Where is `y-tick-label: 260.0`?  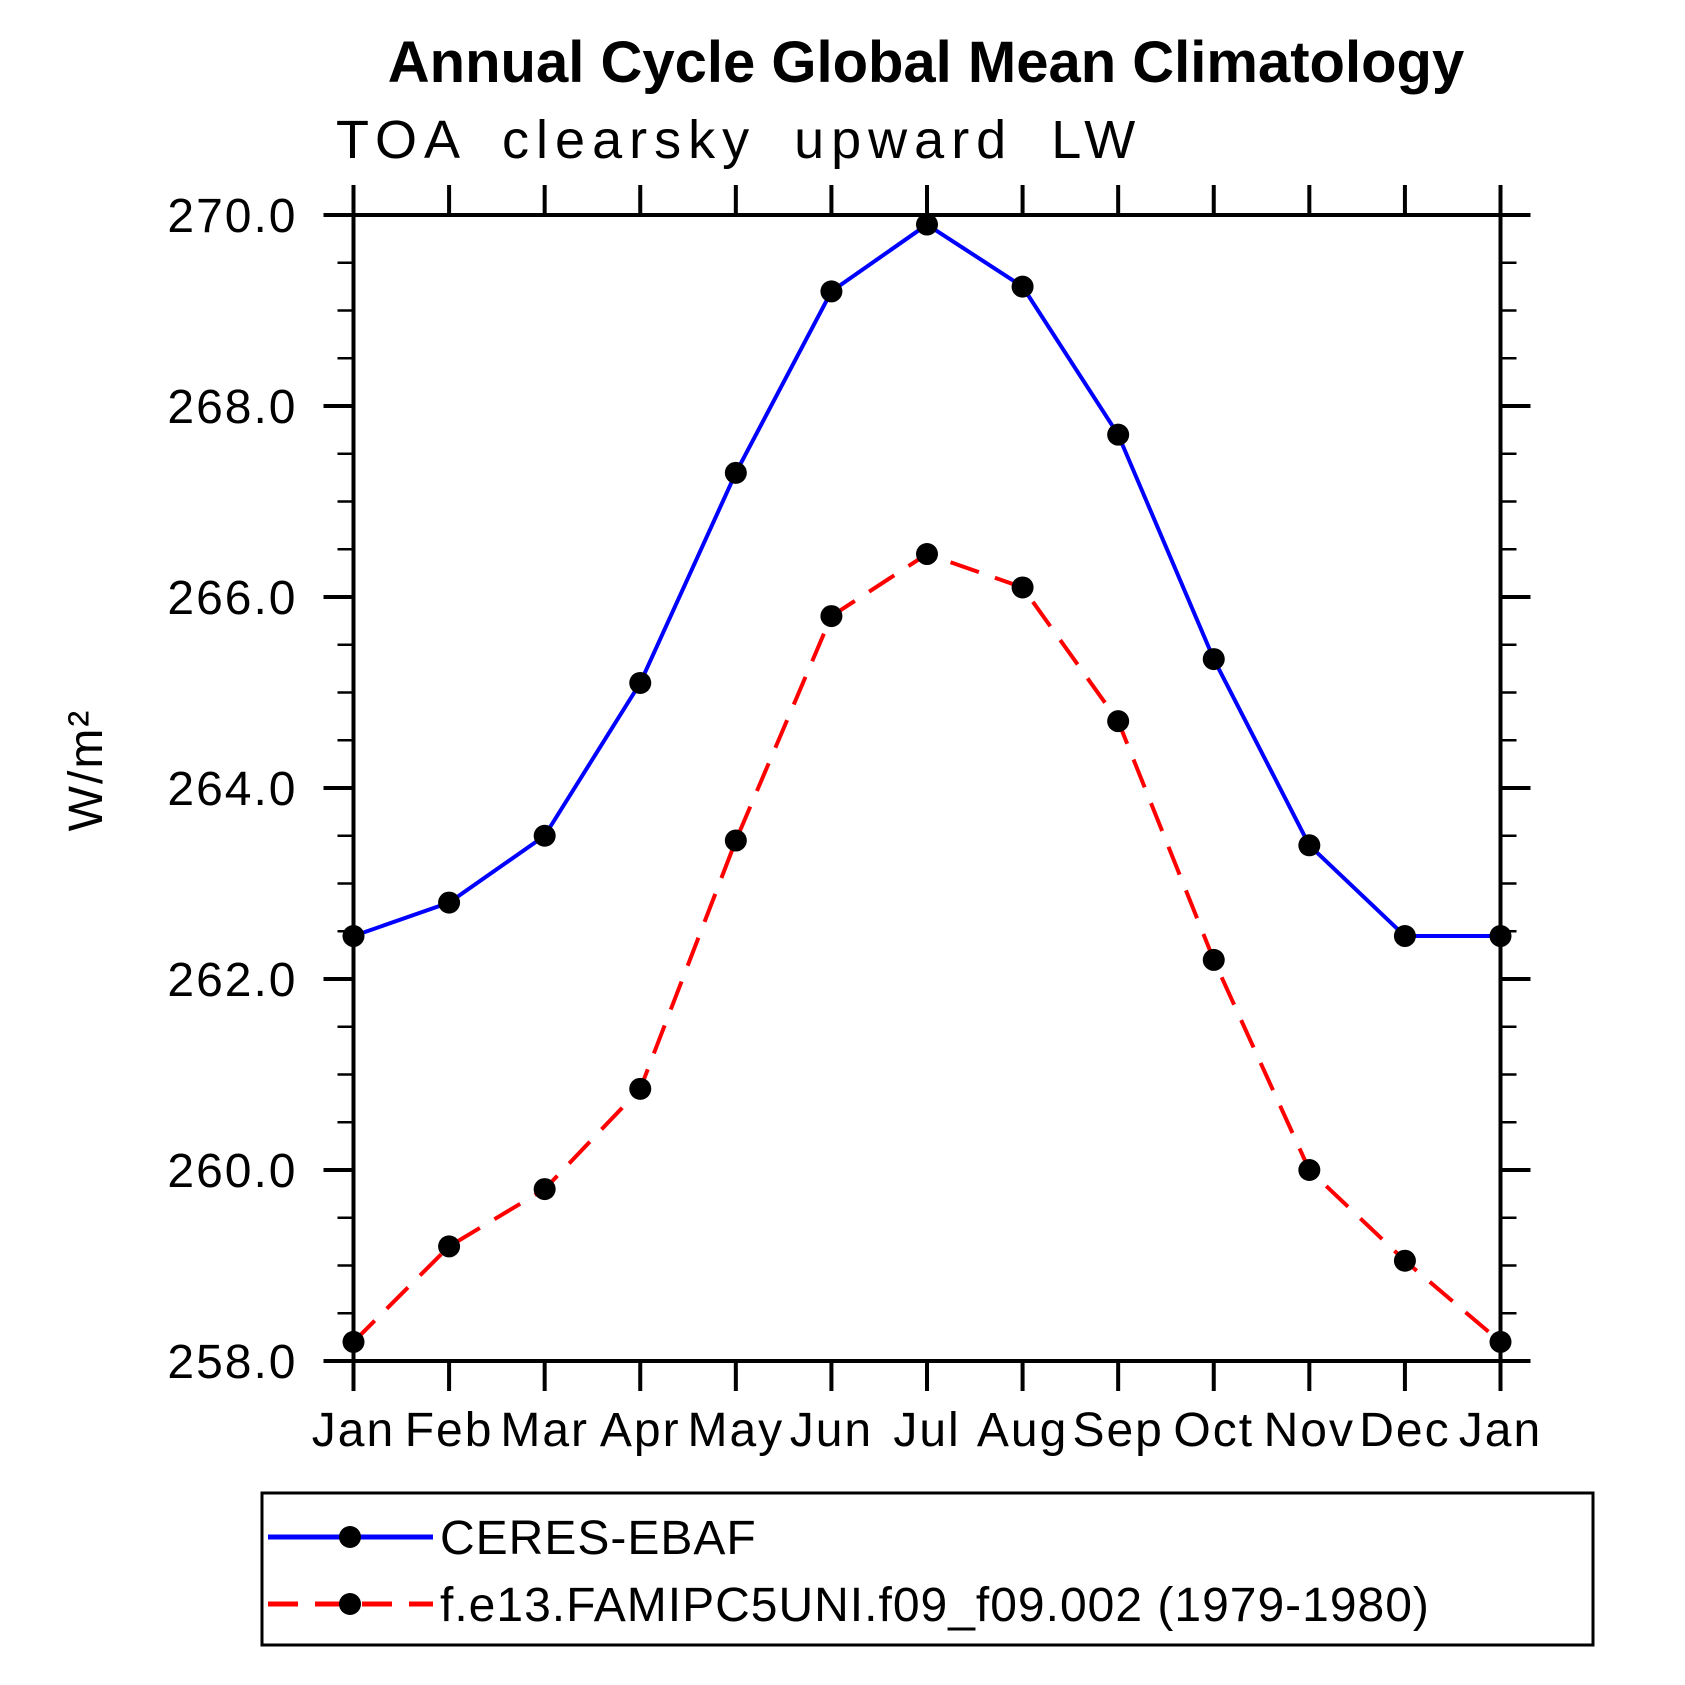 y-tick-label: 260.0 is located at coordinates (232, 1171).